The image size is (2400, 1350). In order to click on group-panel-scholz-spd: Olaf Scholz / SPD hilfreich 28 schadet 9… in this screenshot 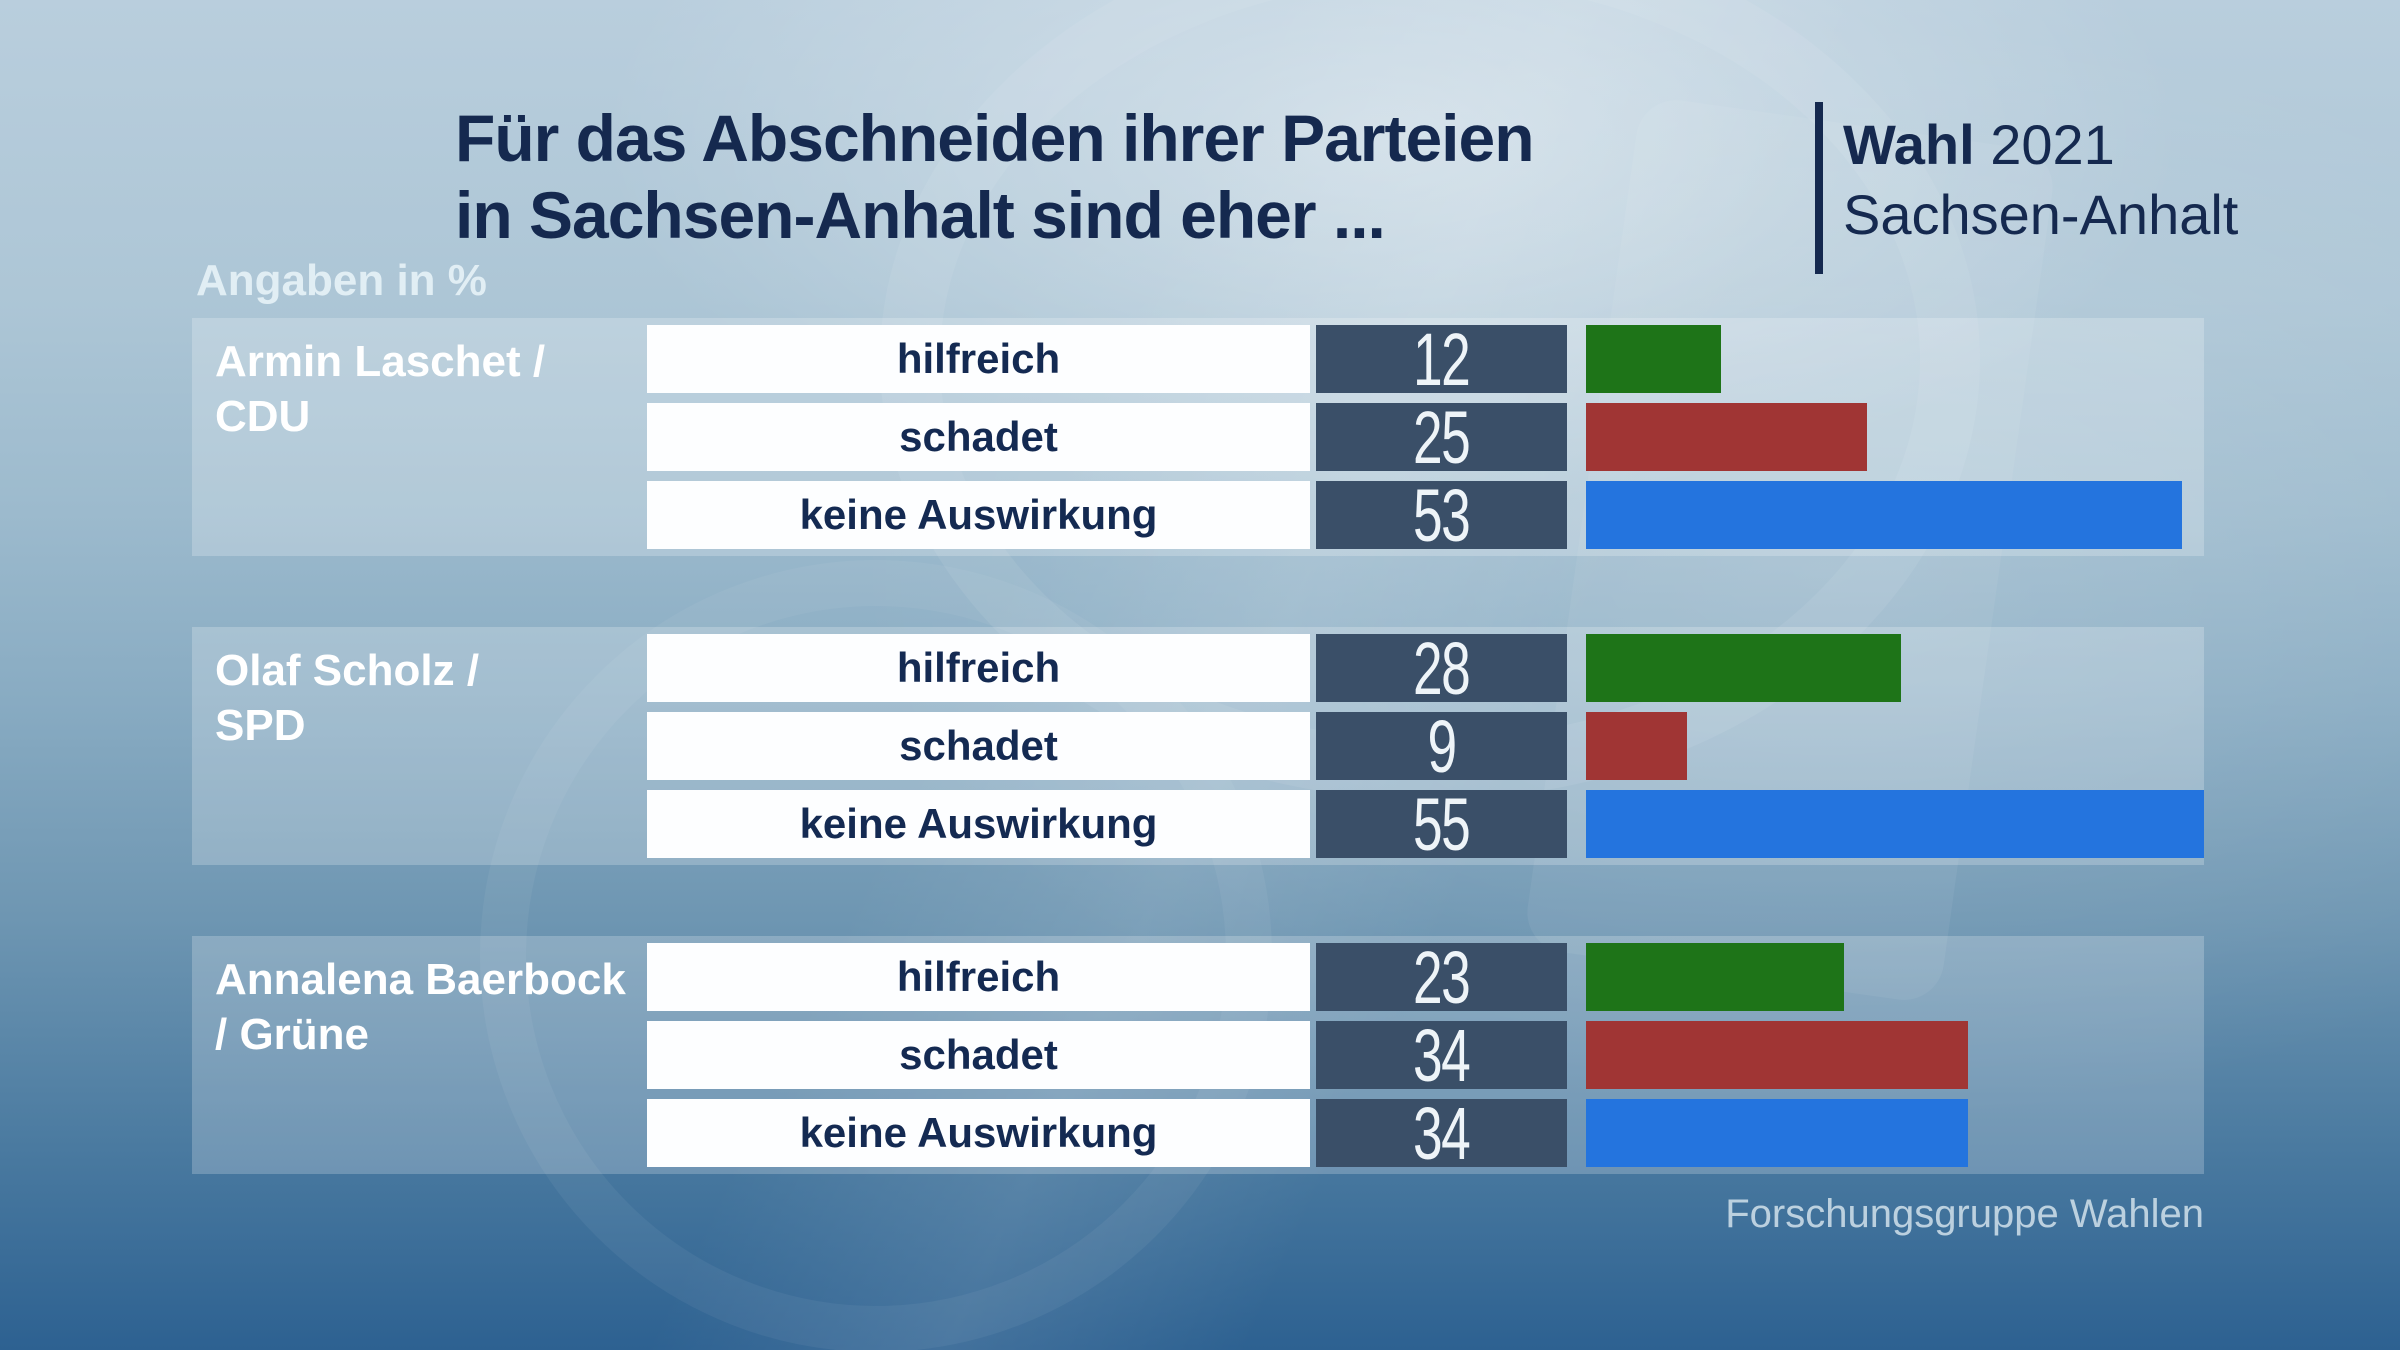, I will do `click(1198, 746)`.